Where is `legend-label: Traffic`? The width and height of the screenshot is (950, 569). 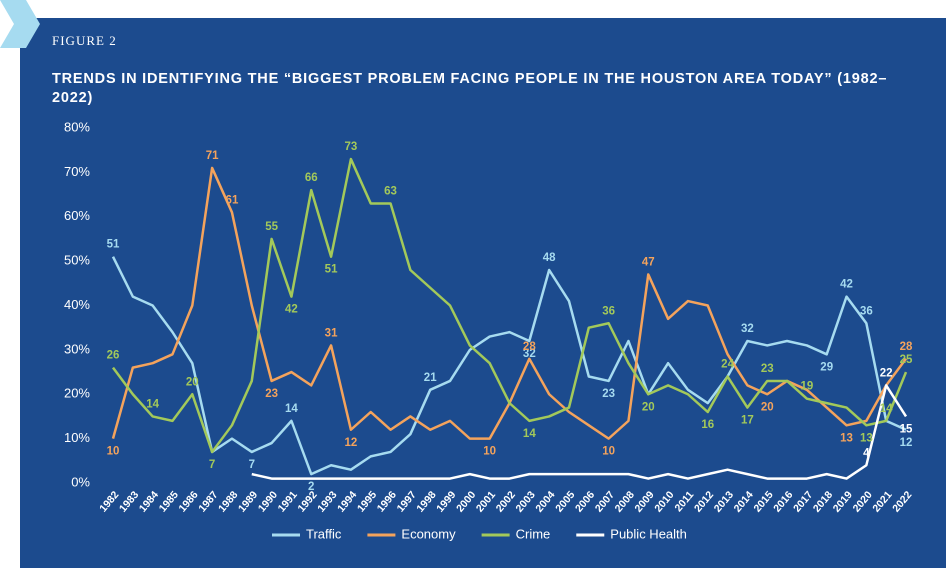
legend-label: Traffic is located at coordinates (324, 533).